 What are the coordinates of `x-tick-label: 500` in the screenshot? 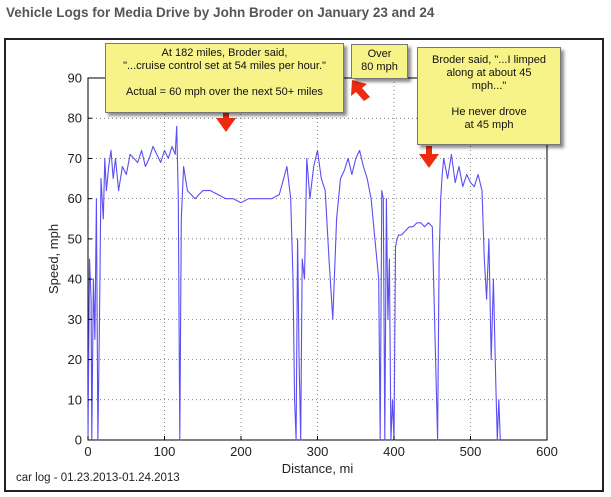 It's located at (471, 451).